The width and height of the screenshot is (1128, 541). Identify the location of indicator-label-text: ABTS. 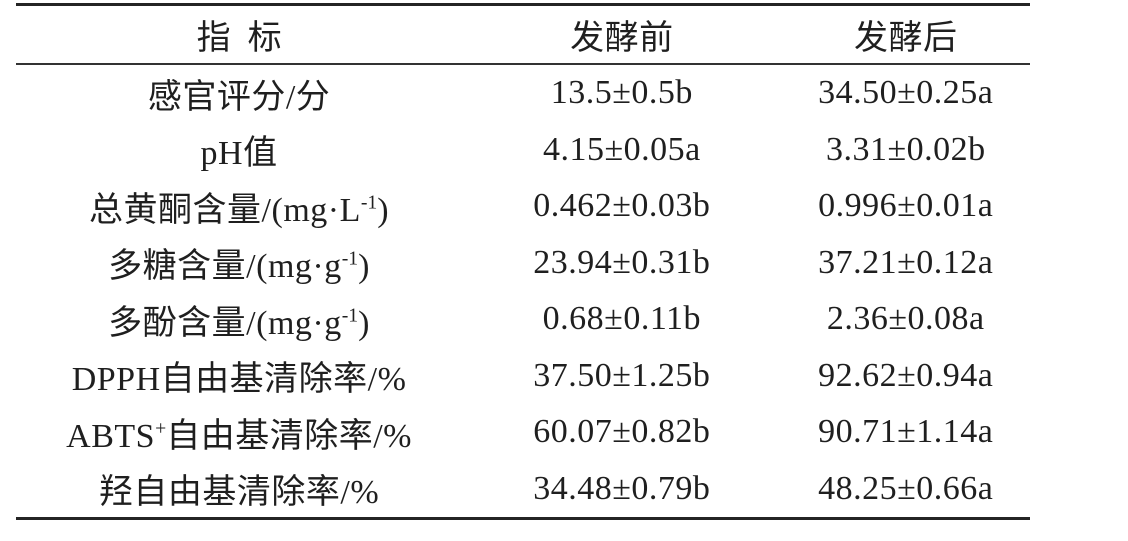
(111, 436).